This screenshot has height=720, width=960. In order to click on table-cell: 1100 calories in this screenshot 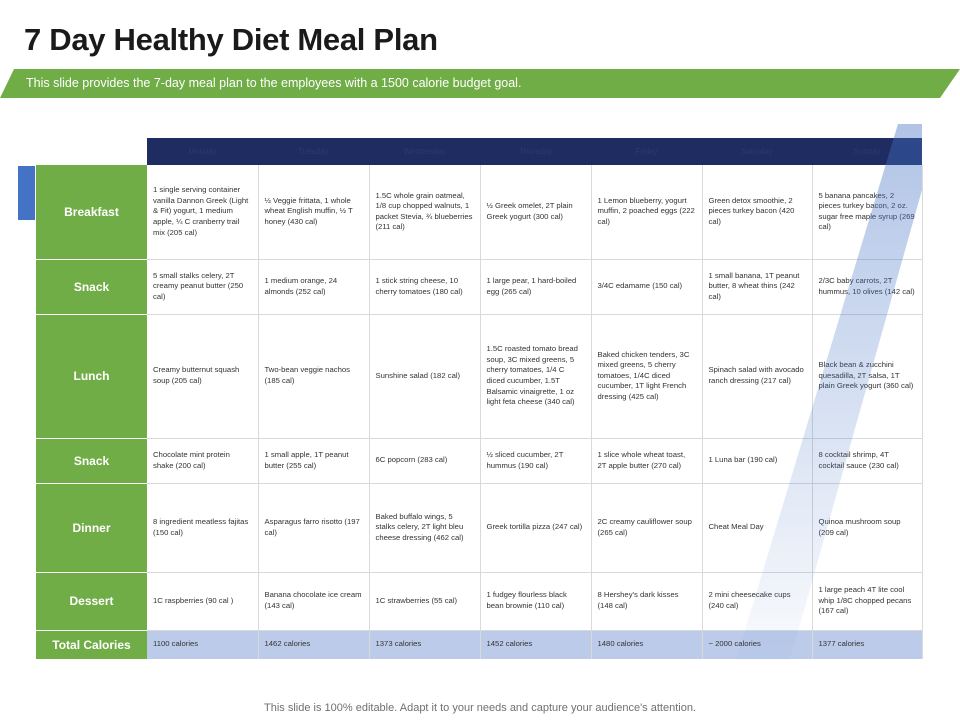, I will do `click(203, 644)`.